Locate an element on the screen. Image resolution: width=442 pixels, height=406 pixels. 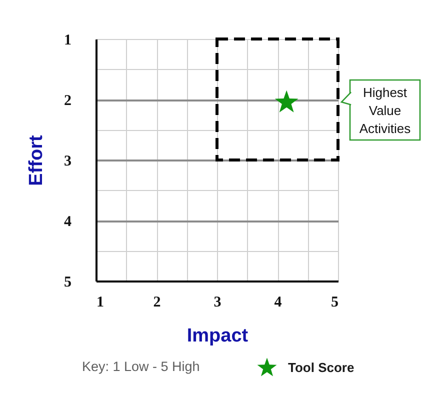
y-tick-label: 2 is located at coordinates (68, 101).